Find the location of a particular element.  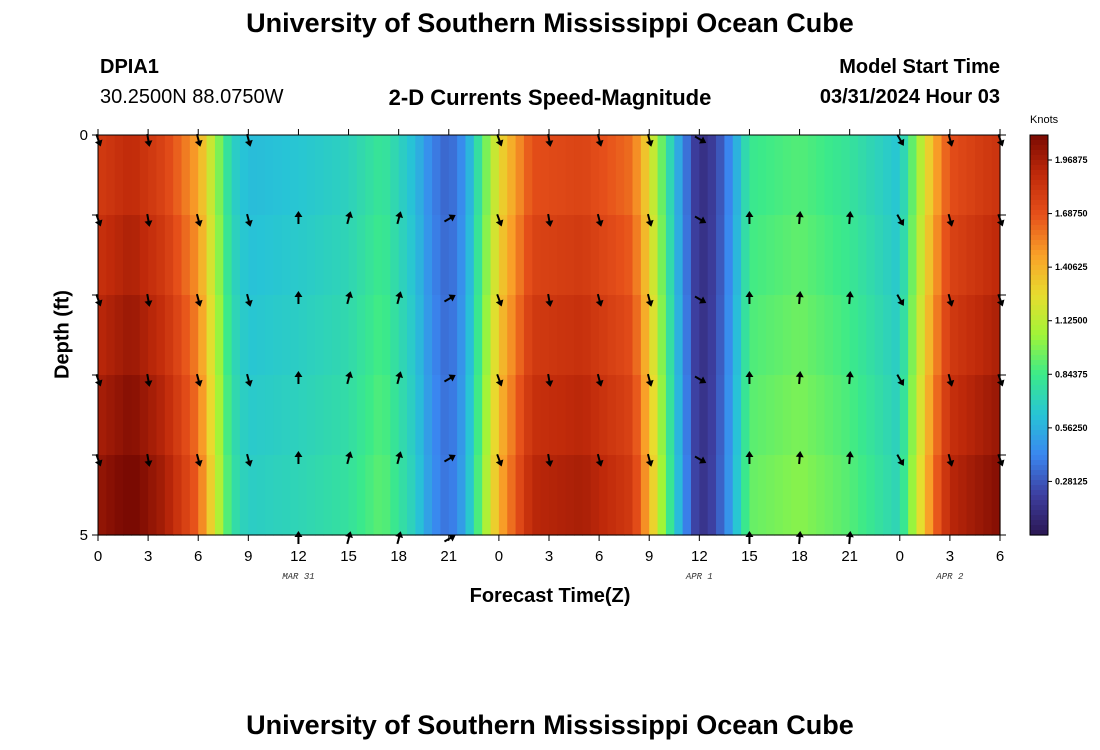

y-tick-label: 0 is located at coordinates (84, 135).